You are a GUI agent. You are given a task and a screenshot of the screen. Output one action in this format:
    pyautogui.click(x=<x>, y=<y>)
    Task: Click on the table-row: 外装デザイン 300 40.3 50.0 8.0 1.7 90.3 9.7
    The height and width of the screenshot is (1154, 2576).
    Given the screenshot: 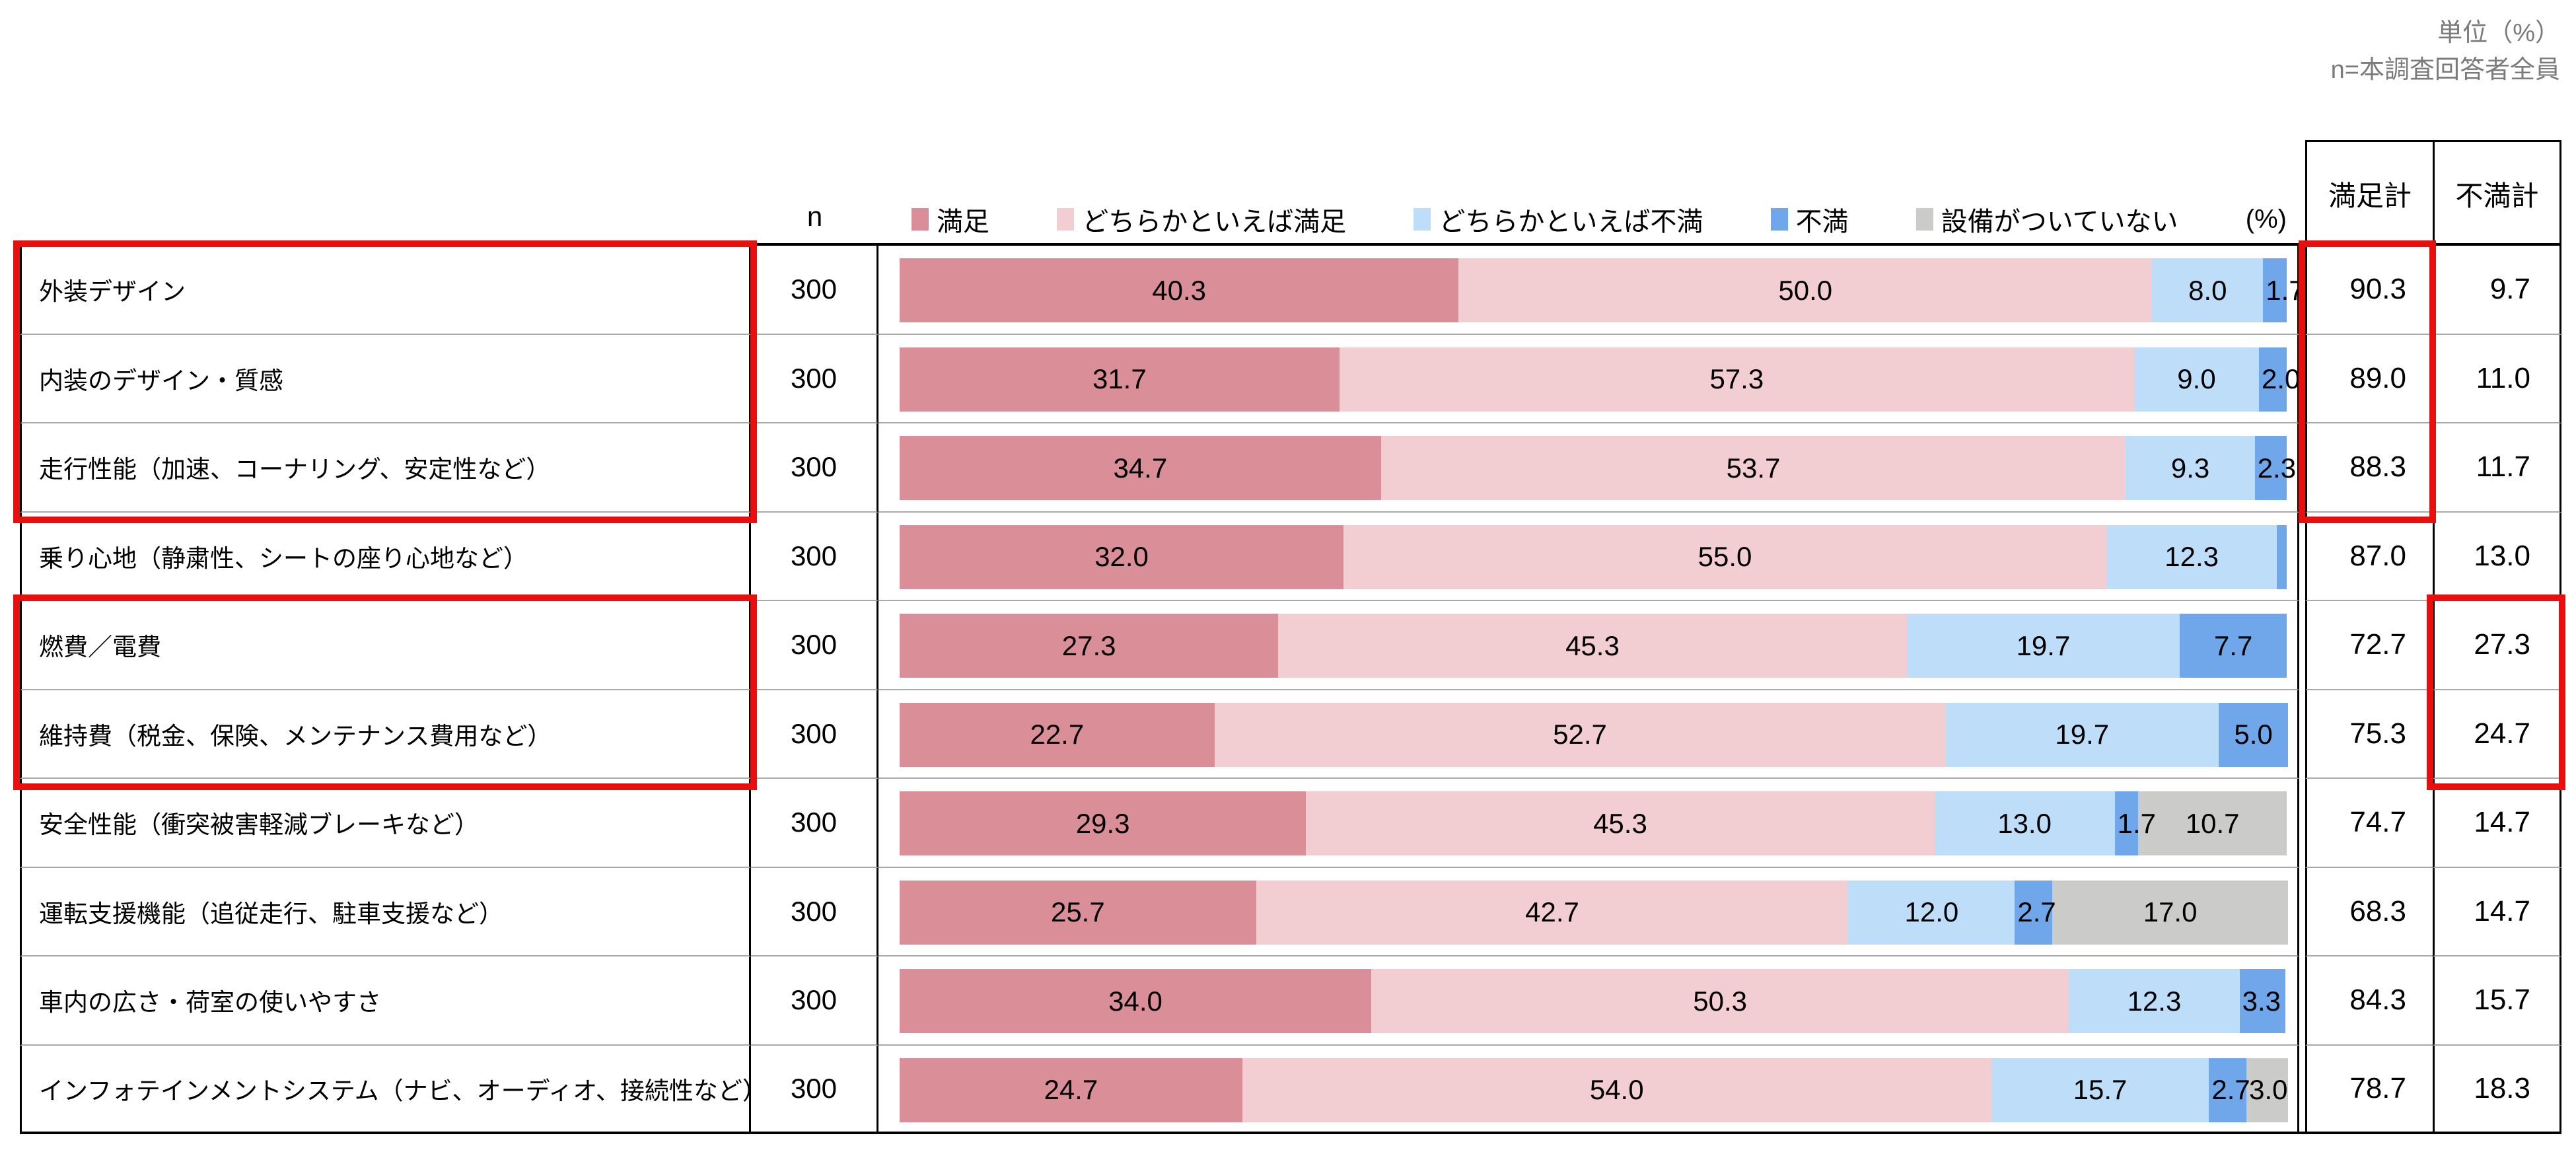 What is the action you would take?
    pyautogui.click(x=1291, y=291)
    